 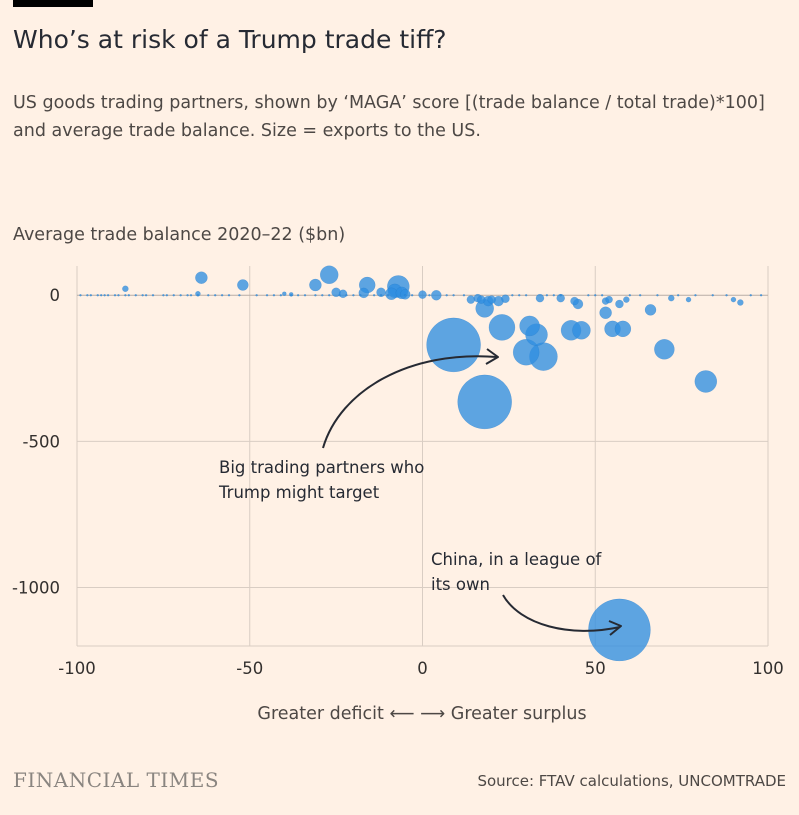 I want to click on arrowhead-big-partners, so click(x=492, y=356).